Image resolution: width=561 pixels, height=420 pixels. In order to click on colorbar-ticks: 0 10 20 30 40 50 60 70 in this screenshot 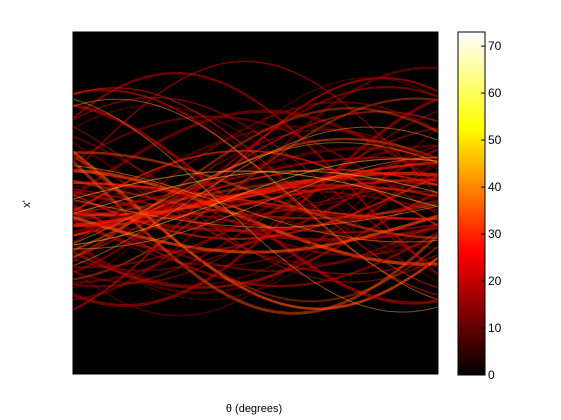, I will do `click(491, 210)`.